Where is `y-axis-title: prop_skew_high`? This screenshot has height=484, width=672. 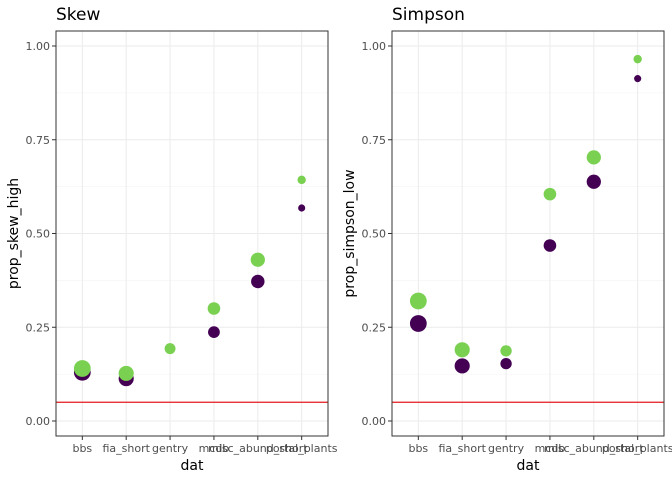
y-axis-title: prop_skew_high is located at coordinates (14, 233).